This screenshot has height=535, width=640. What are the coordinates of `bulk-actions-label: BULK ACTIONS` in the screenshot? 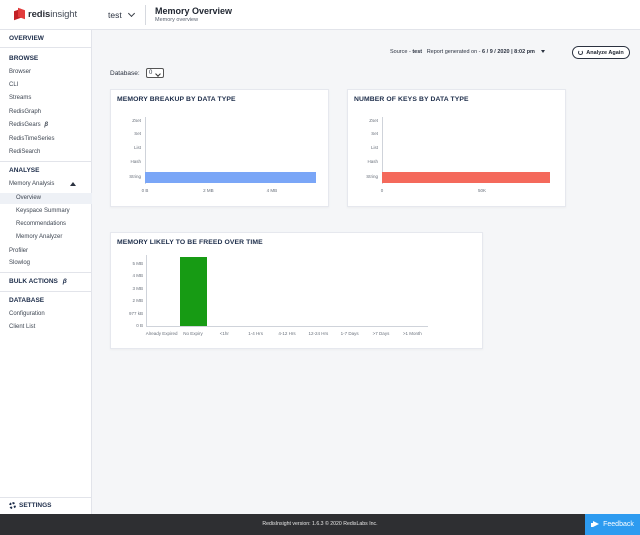 It's located at (33, 281).